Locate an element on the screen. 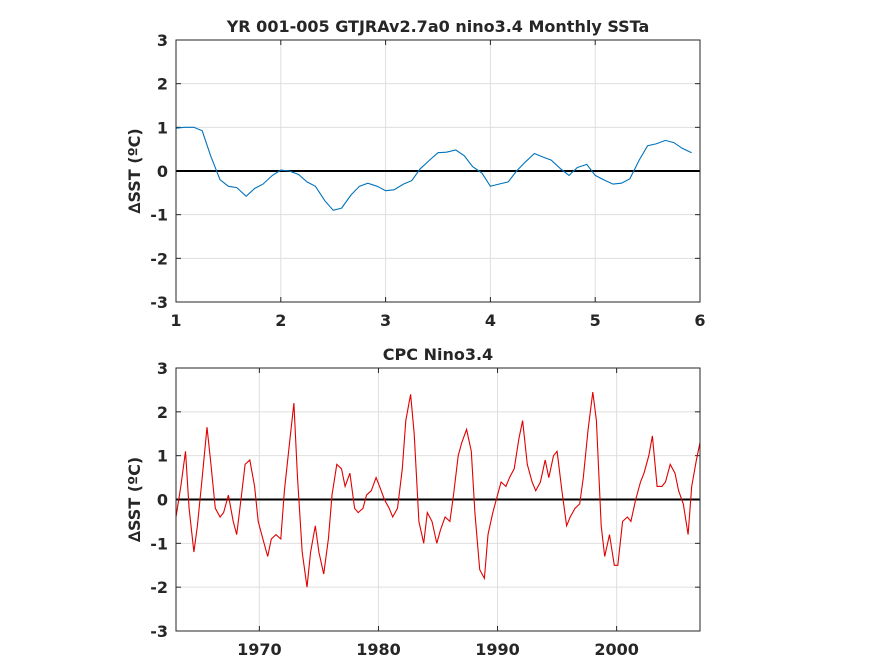 The height and width of the screenshot is (656, 875). top-y-tick-label: -1 is located at coordinates (159, 215).